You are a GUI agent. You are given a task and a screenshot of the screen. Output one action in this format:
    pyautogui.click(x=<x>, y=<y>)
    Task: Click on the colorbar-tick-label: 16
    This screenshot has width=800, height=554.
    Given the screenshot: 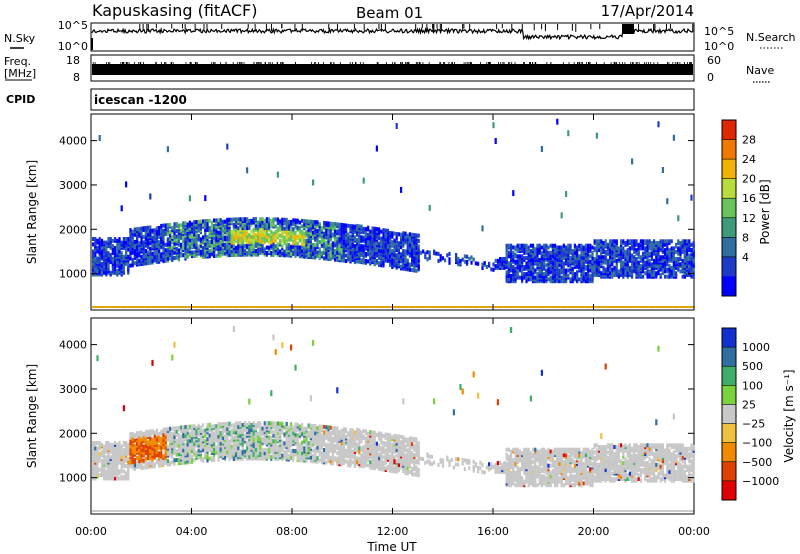 What is the action you would take?
    pyautogui.click(x=749, y=198)
    